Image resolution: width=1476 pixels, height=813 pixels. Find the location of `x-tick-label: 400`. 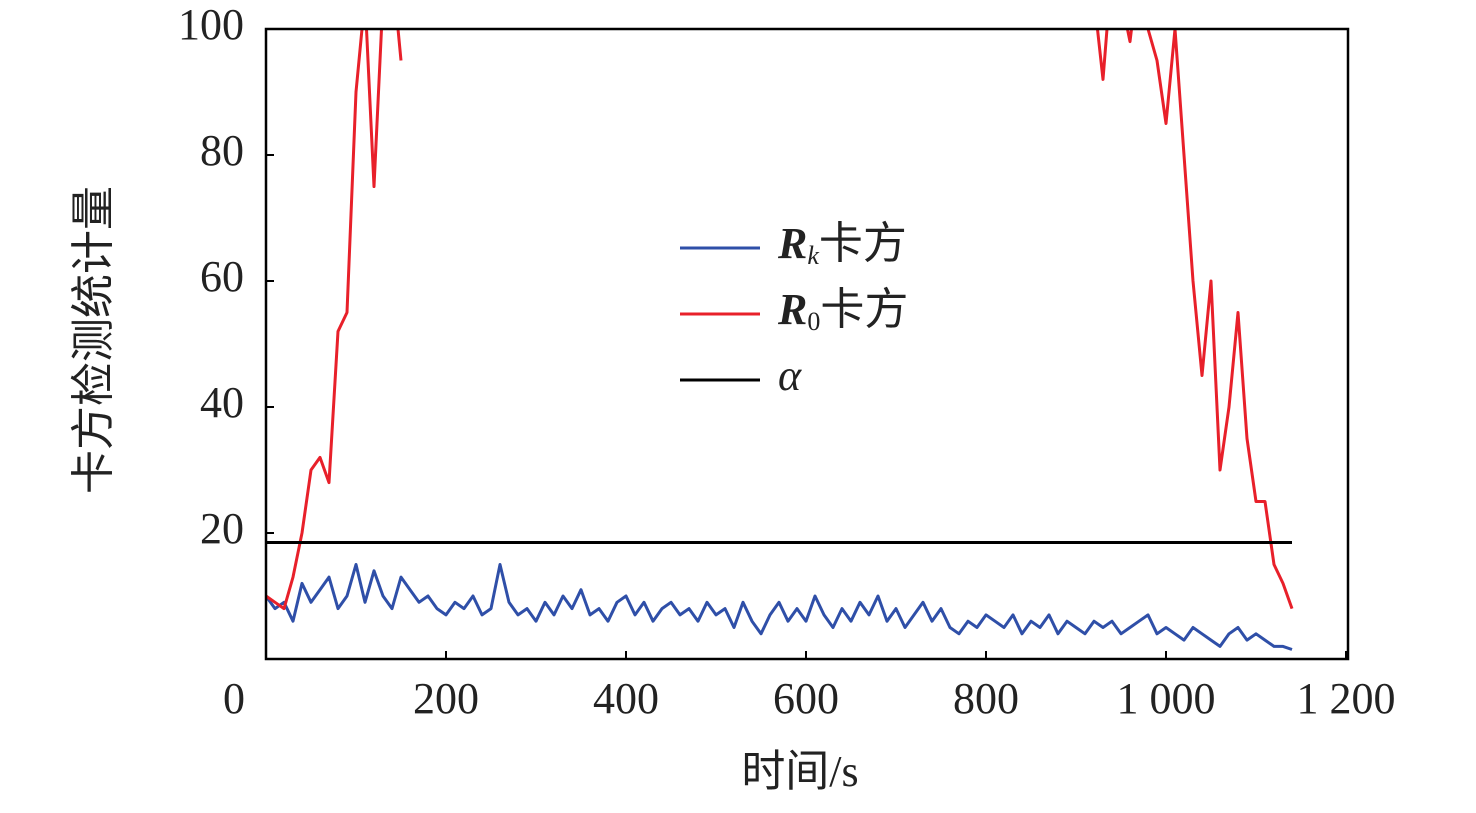

x-tick-label: 400 is located at coordinates (626, 698).